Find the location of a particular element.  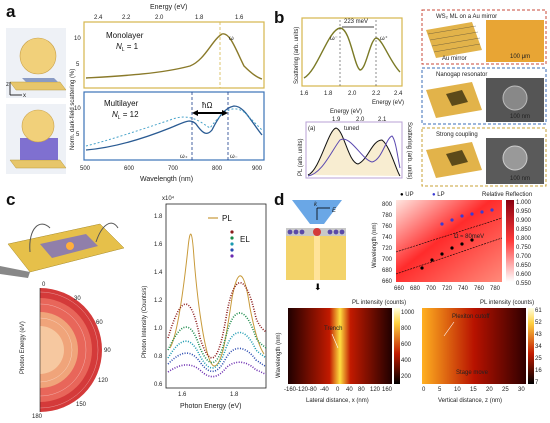

vertical-pl-heatmap is located at coordinates (474, 346).